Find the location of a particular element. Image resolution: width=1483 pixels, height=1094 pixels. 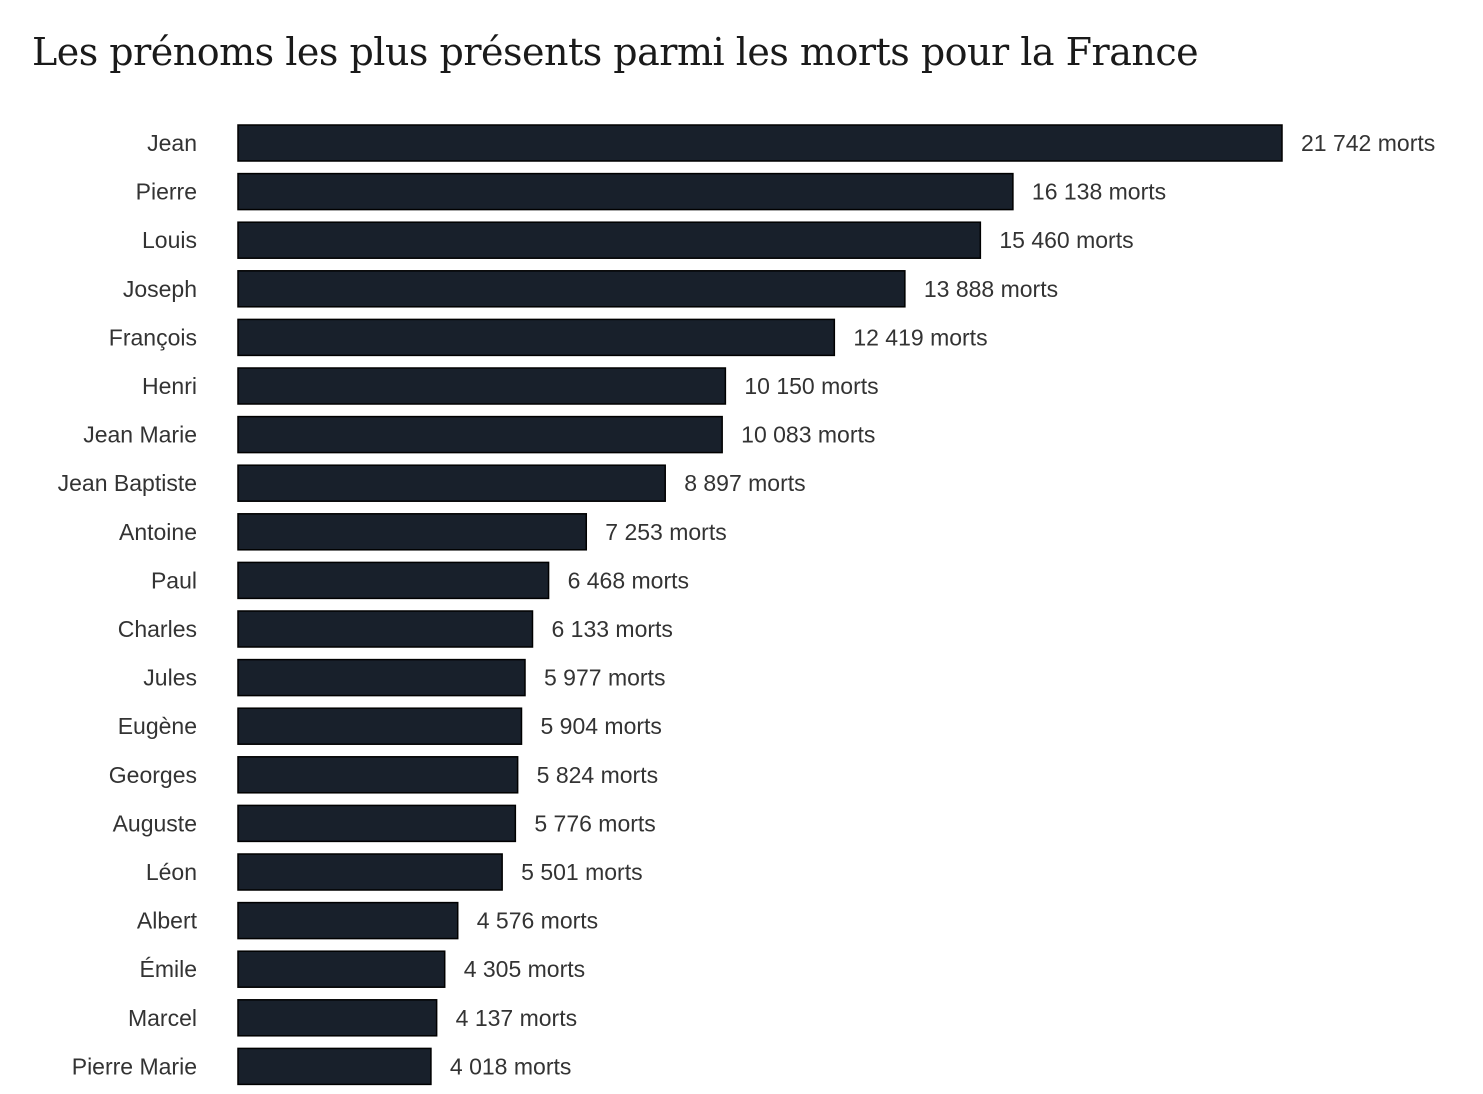

value-label: 4 305 morts is located at coordinates (524, 969).